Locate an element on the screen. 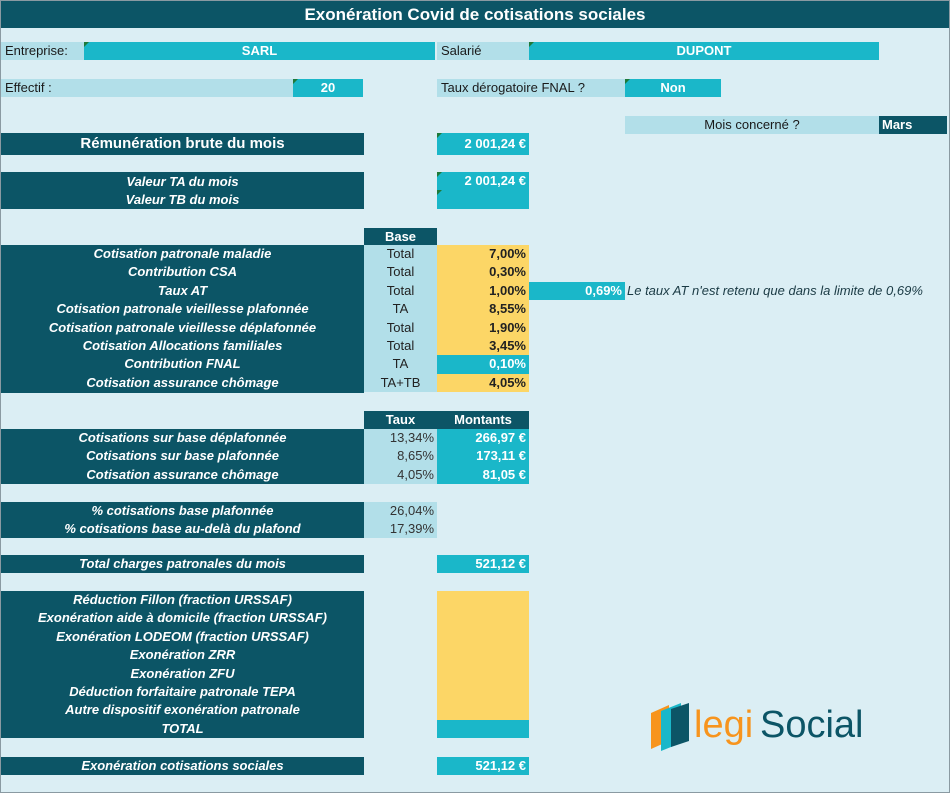 This screenshot has height=793, width=950. cotisation-rate: 7,00% is located at coordinates (483, 254).